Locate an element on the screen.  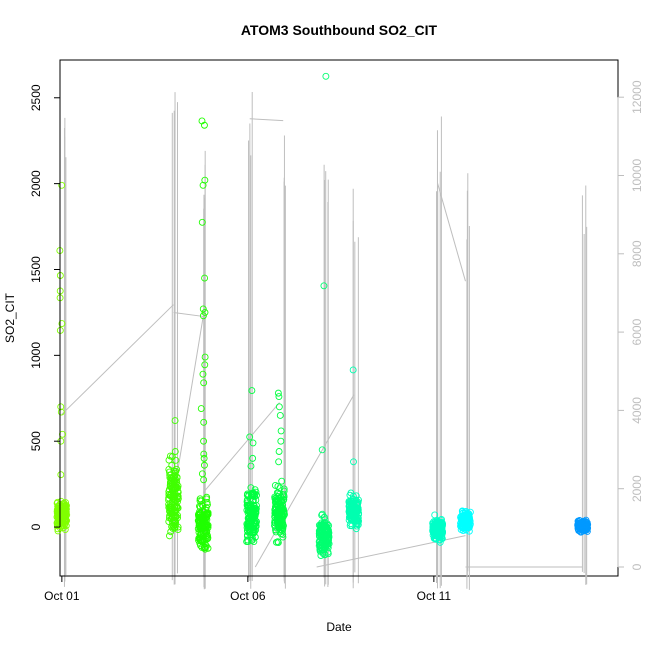
y-left-tick-label: 1000 is located at coordinates (36, 355).